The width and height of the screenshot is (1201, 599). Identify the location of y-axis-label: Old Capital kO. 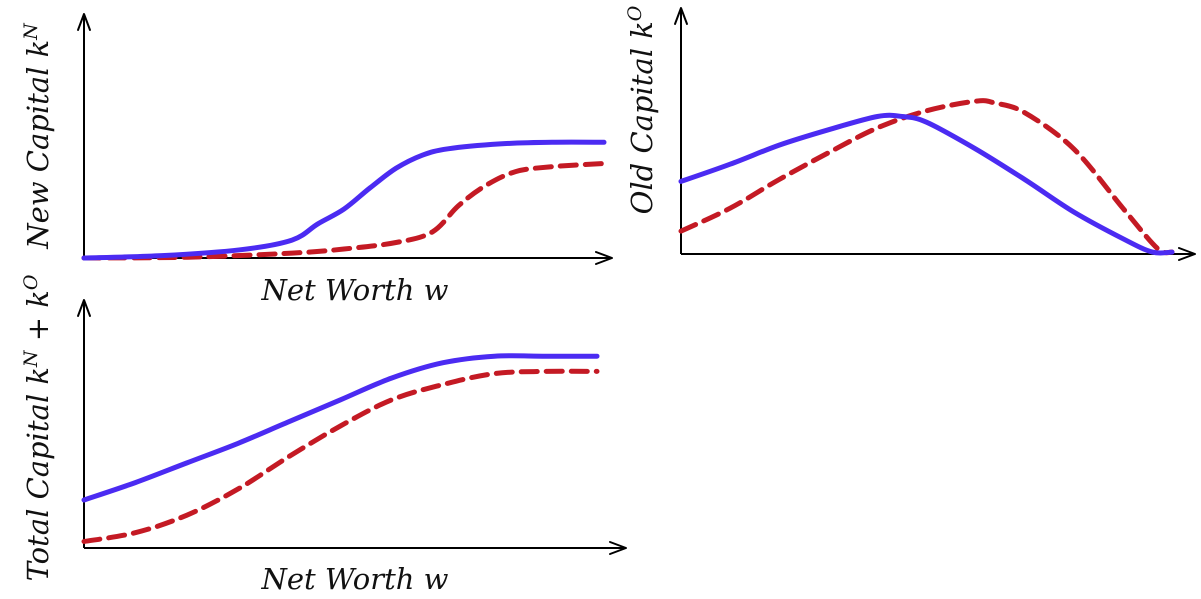
(641, 109).